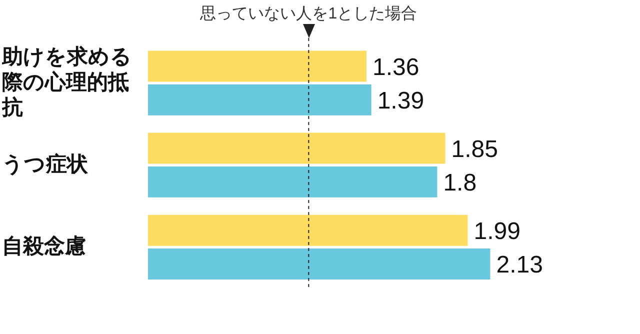 The image size is (640, 334). What do you see at coordinates (308, 13) in the screenshot?
I see `ref-line-label: 思っていない人を1とした場合` at bounding box center [308, 13].